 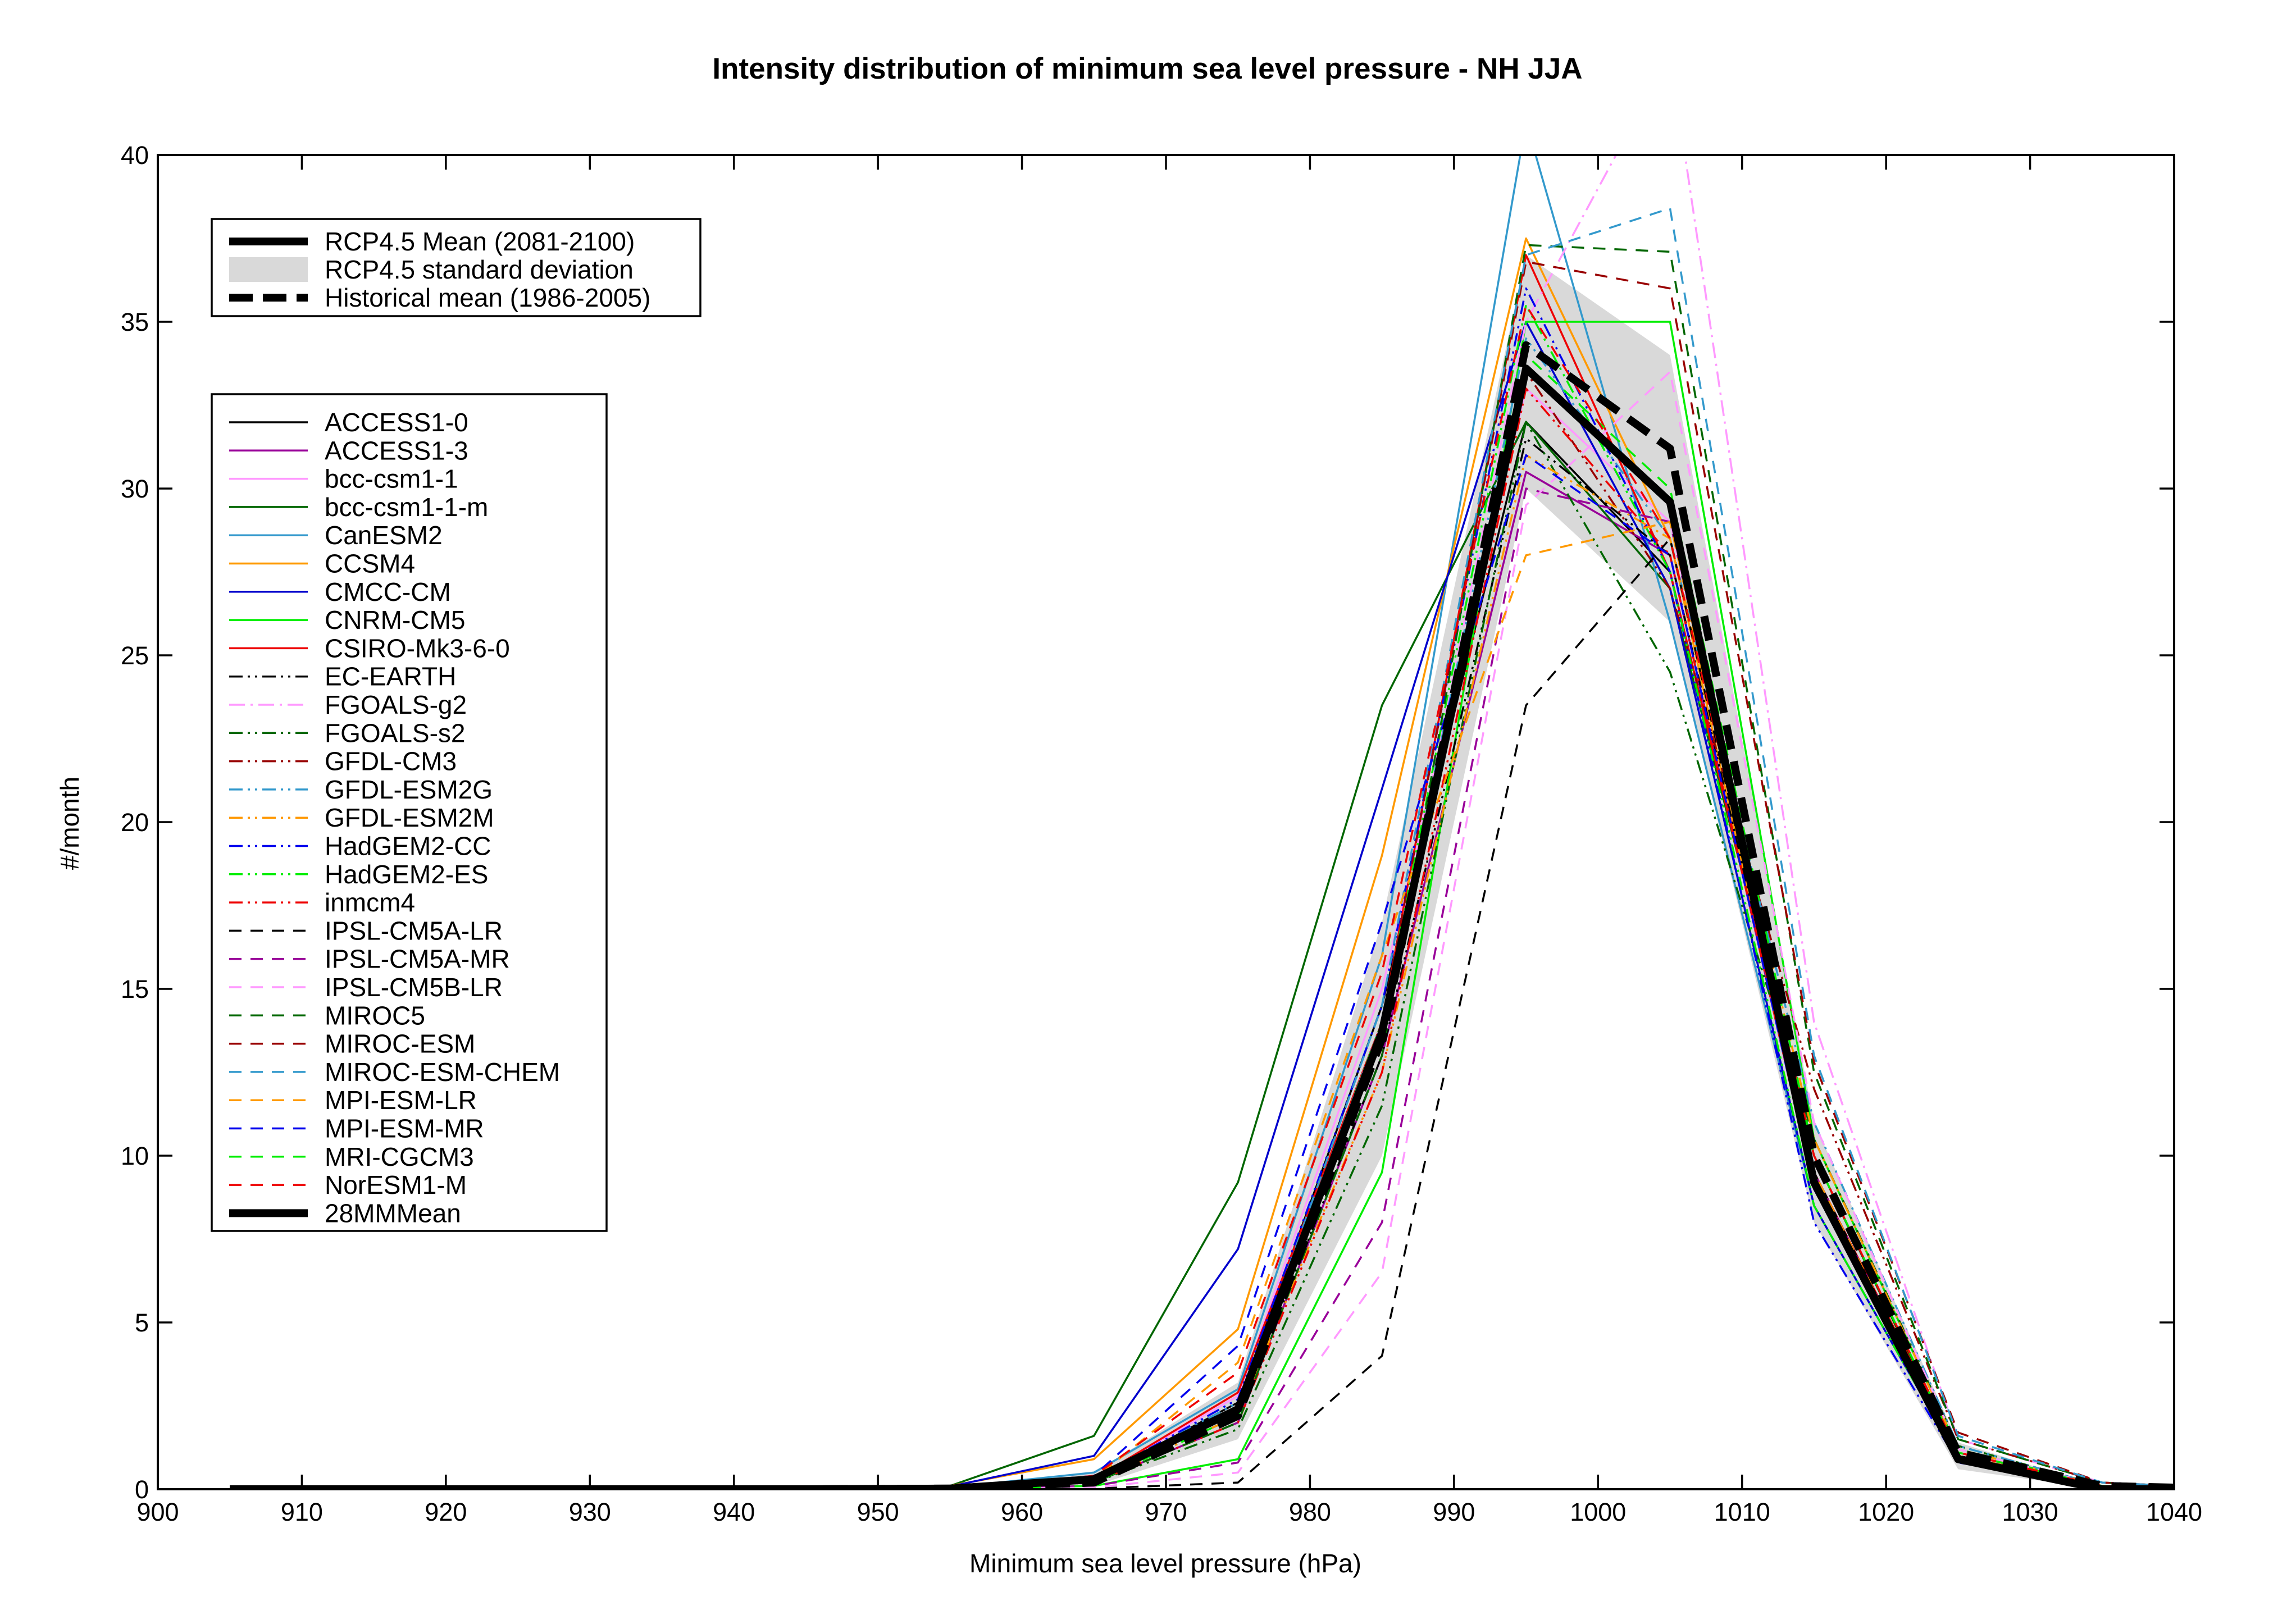 I want to click on x-tick-label: 900, so click(x=157, y=1512).